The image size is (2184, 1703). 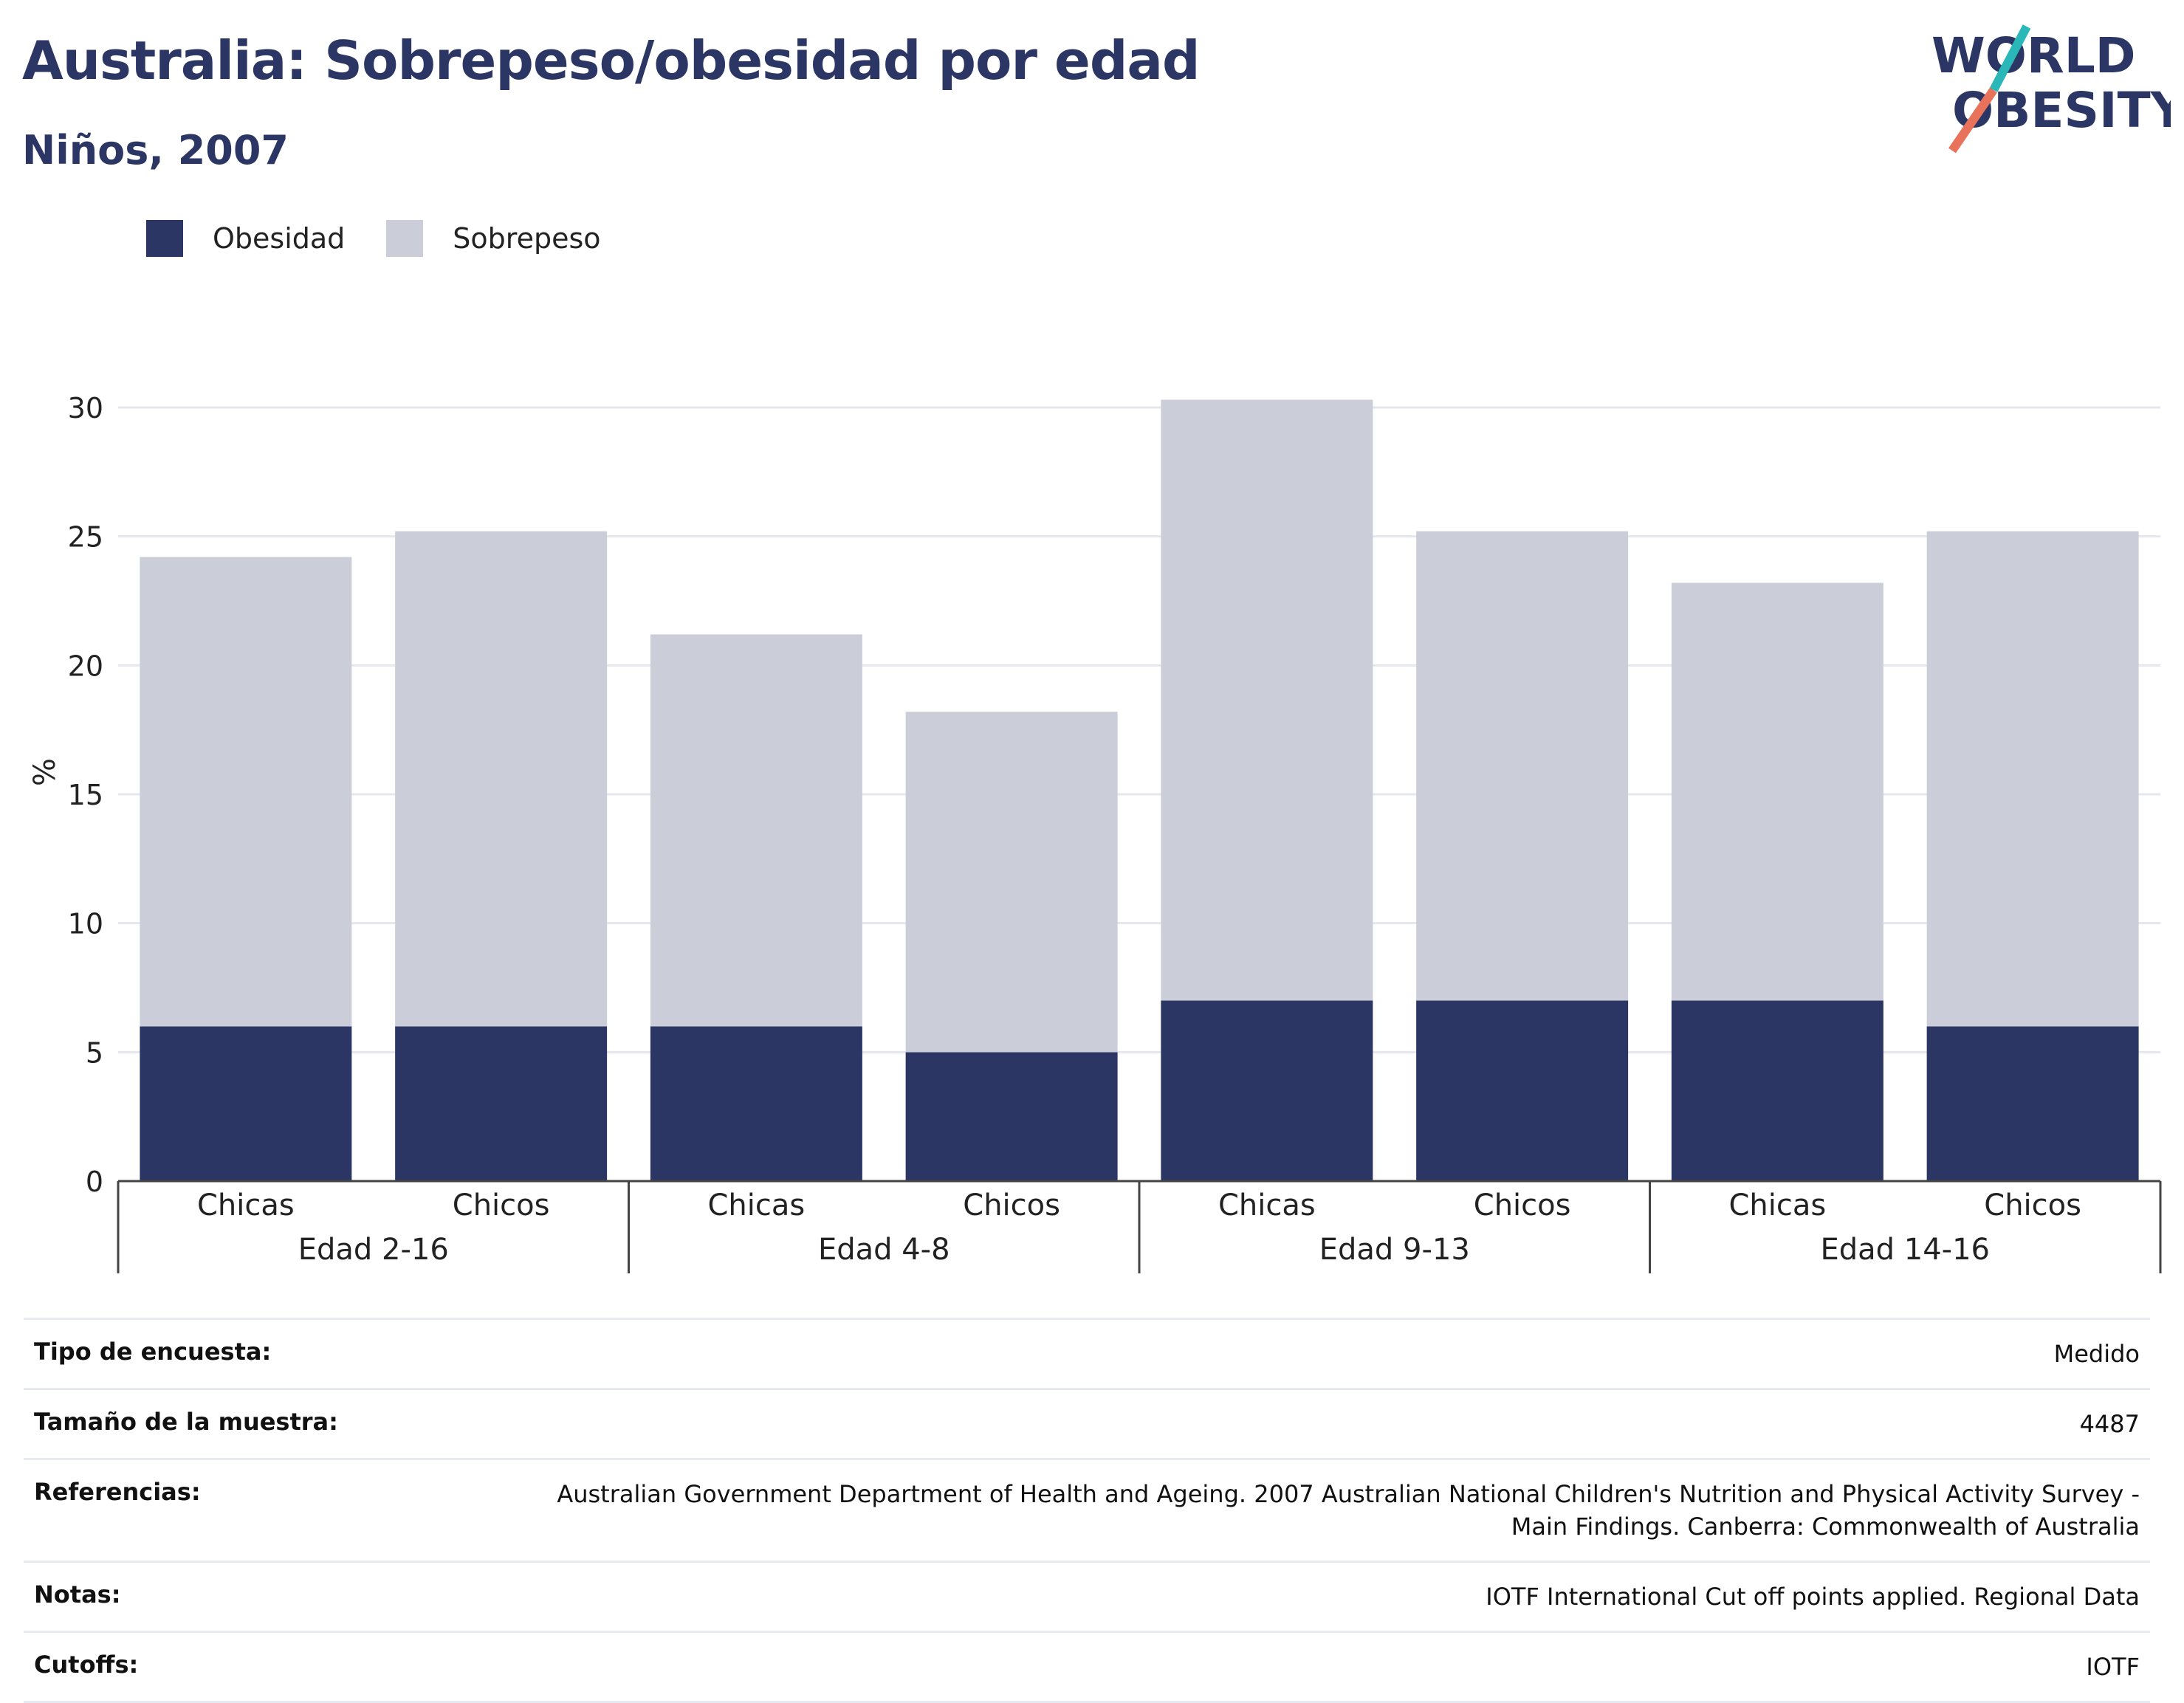 What do you see at coordinates (2010, 58) in the screenshot?
I see `logo-teal-slash` at bounding box center [2010, 58].